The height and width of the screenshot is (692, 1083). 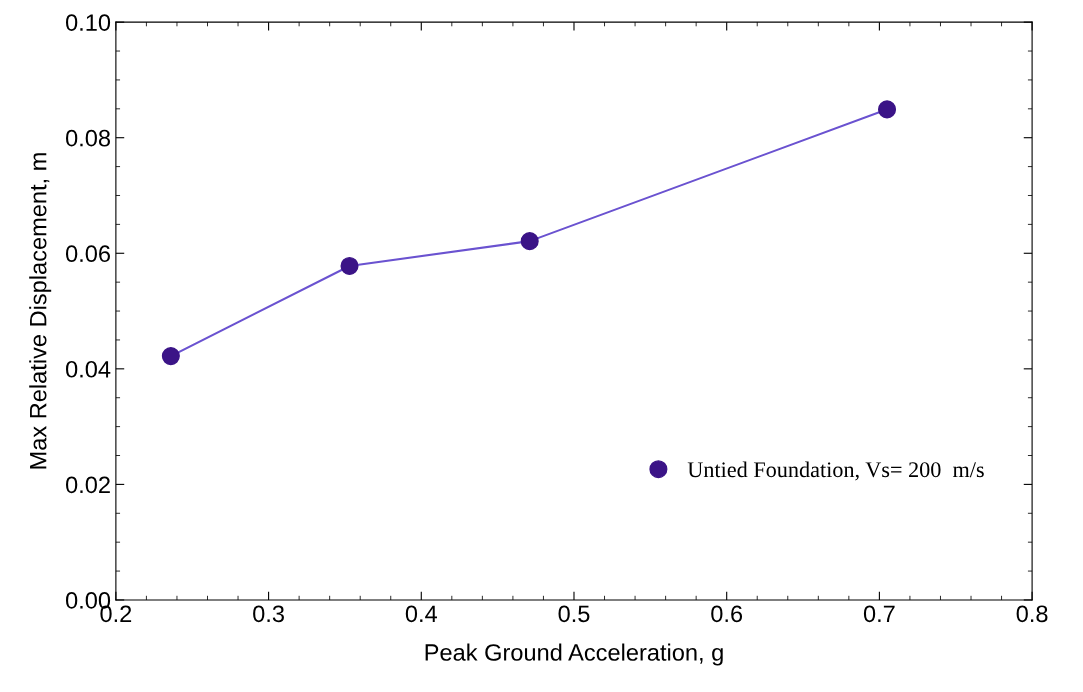 What do you see at coordinates (879, 614) in the screenshot?
I see `x-tick-label: 0.7` at bounding box center [879, 614].